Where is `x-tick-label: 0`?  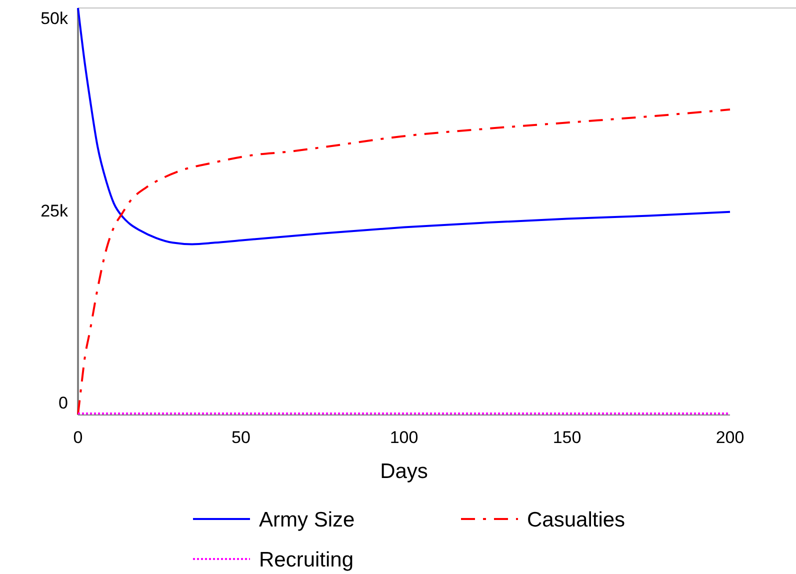
x-tick-label: 0 is located at coordinates (78, 437).